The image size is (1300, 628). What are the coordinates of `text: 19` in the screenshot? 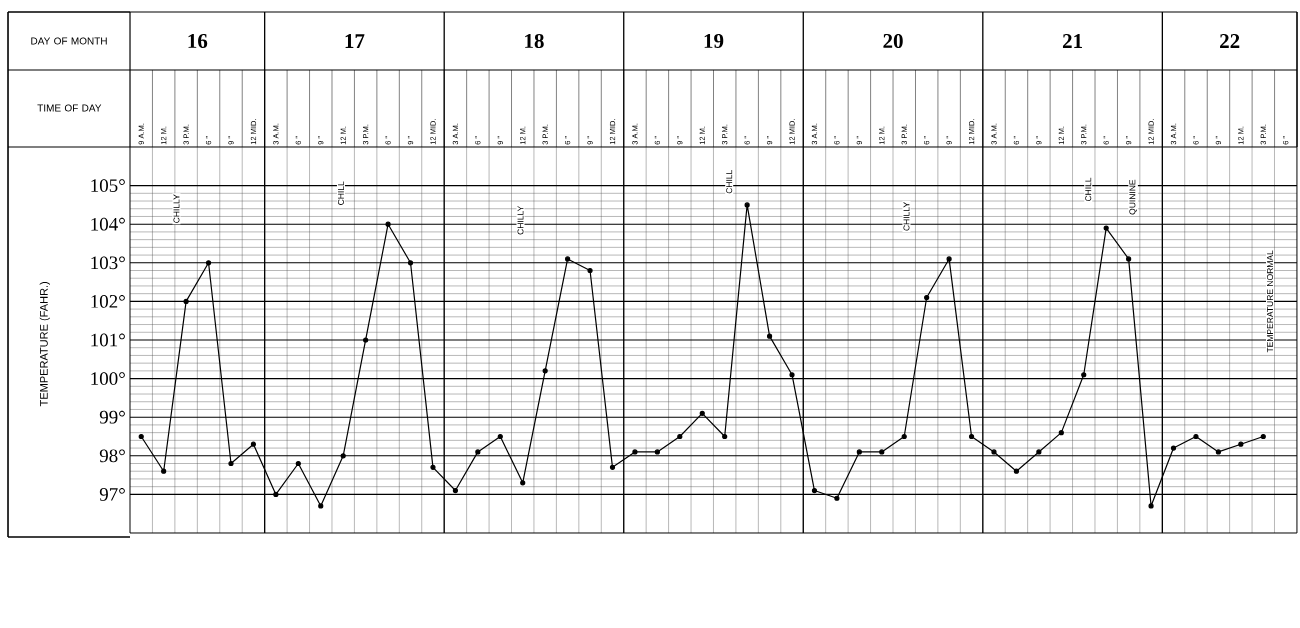 It's located at (714, 41).